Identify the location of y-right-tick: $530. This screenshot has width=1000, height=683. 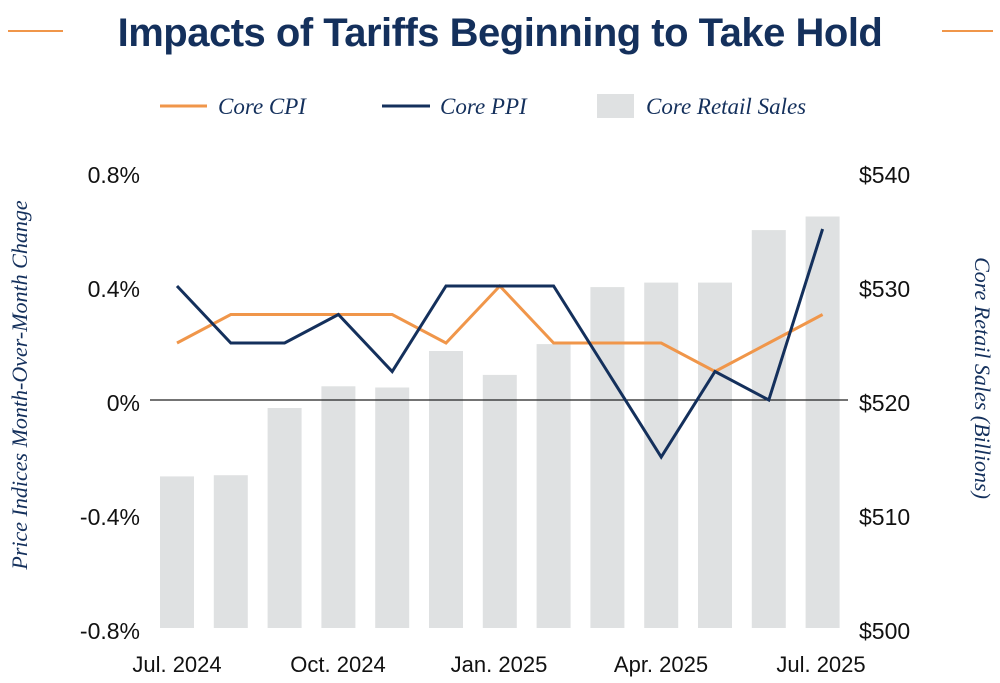
(884, 289).